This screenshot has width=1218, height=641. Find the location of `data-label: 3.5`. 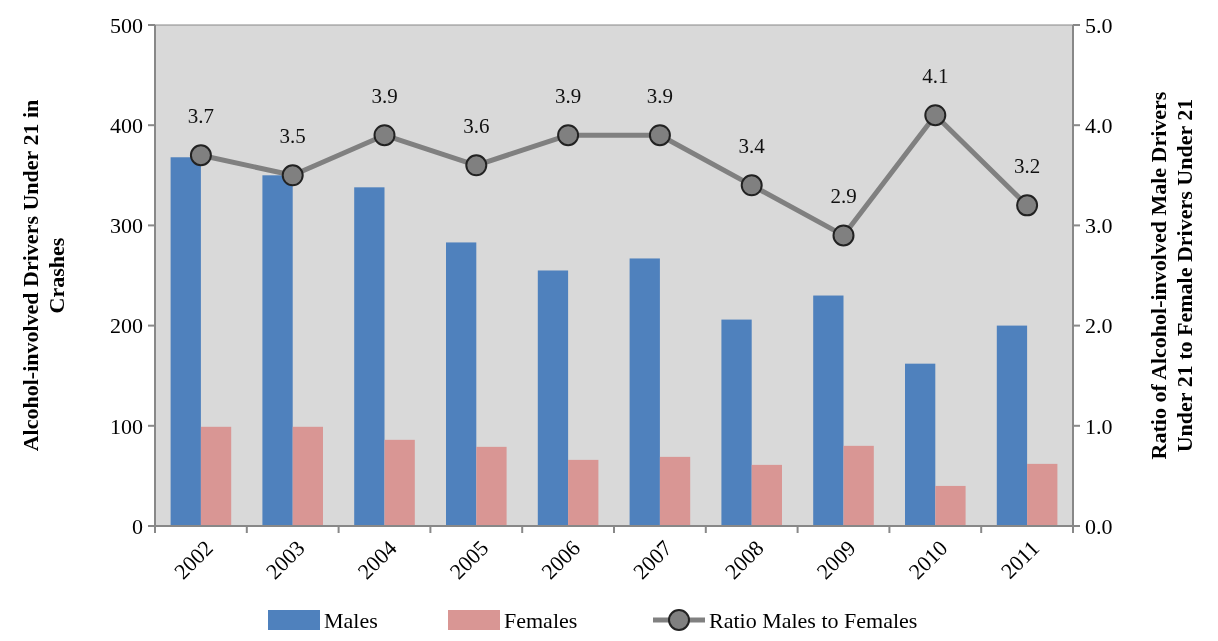

data-label: 3.5 is located at coordinates (292, 136).